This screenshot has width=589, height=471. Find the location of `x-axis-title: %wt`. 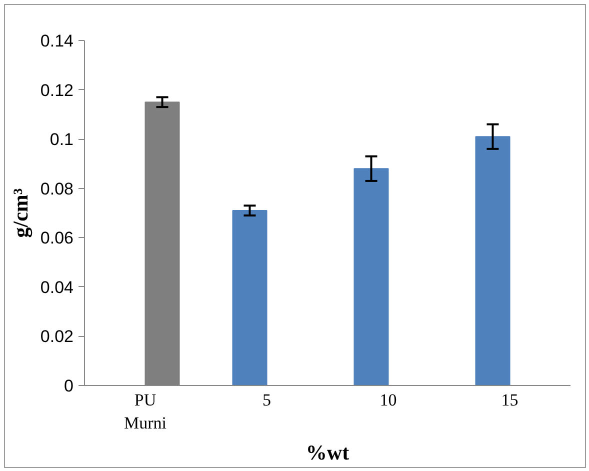

x-axis-title: %wt is located at coordinates (328, 452).